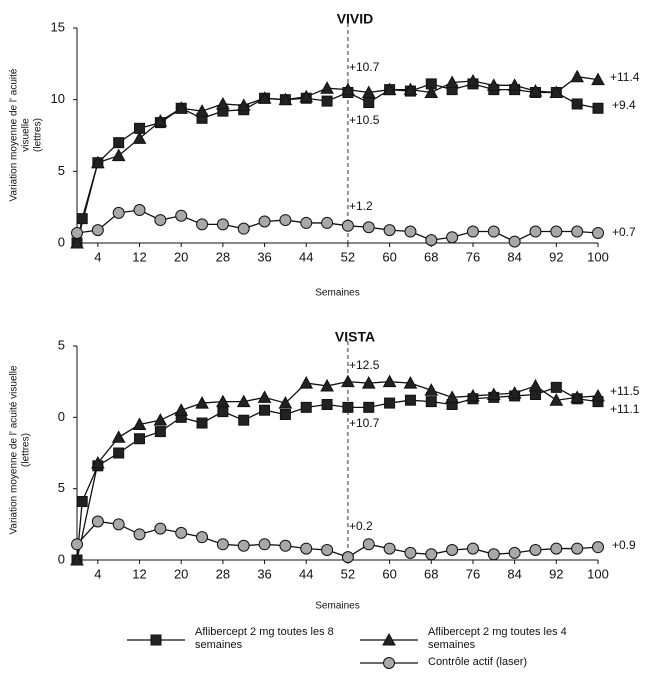  Describe the element at coordinates (58, 26) in the screenshot. I see `y-tick-label: 15` at that location.